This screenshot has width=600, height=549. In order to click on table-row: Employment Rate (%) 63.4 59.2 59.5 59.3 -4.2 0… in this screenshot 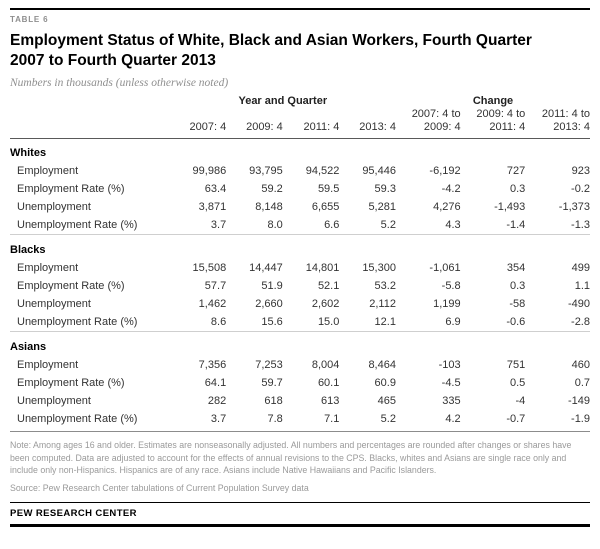, I will do `click(300, 189)`.